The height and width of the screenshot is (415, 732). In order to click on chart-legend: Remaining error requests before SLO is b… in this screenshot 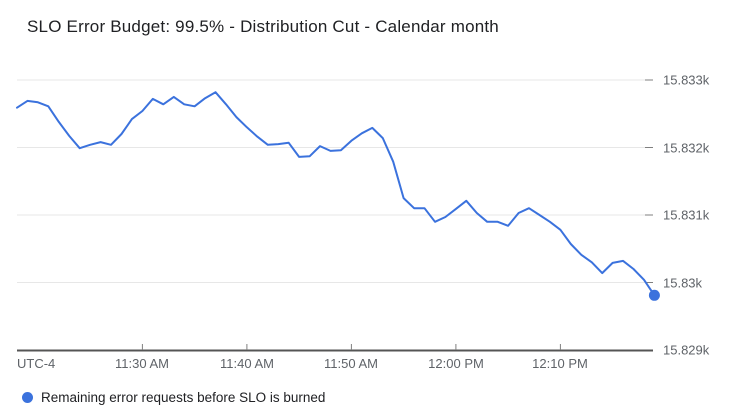, I will do `click(173, 397)`.